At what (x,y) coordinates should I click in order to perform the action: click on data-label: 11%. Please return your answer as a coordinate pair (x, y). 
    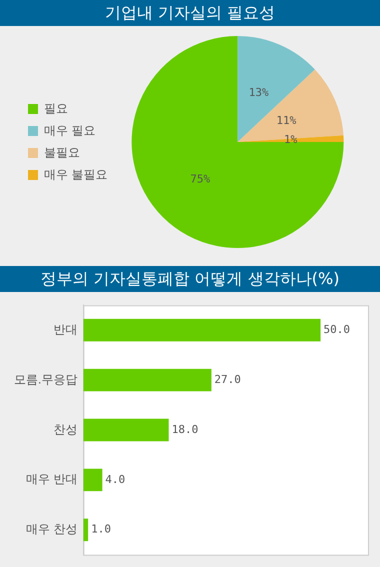
    Looking at the image, I should click on (286, 120).